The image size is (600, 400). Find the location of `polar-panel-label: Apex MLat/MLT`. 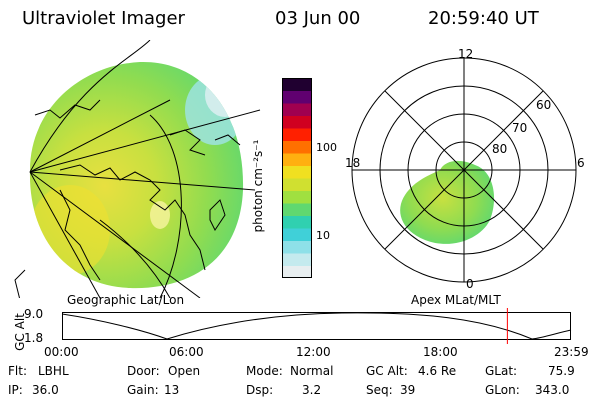

polar-panel-label: Apex MLat/MLT is located at coordinates (456, 300).